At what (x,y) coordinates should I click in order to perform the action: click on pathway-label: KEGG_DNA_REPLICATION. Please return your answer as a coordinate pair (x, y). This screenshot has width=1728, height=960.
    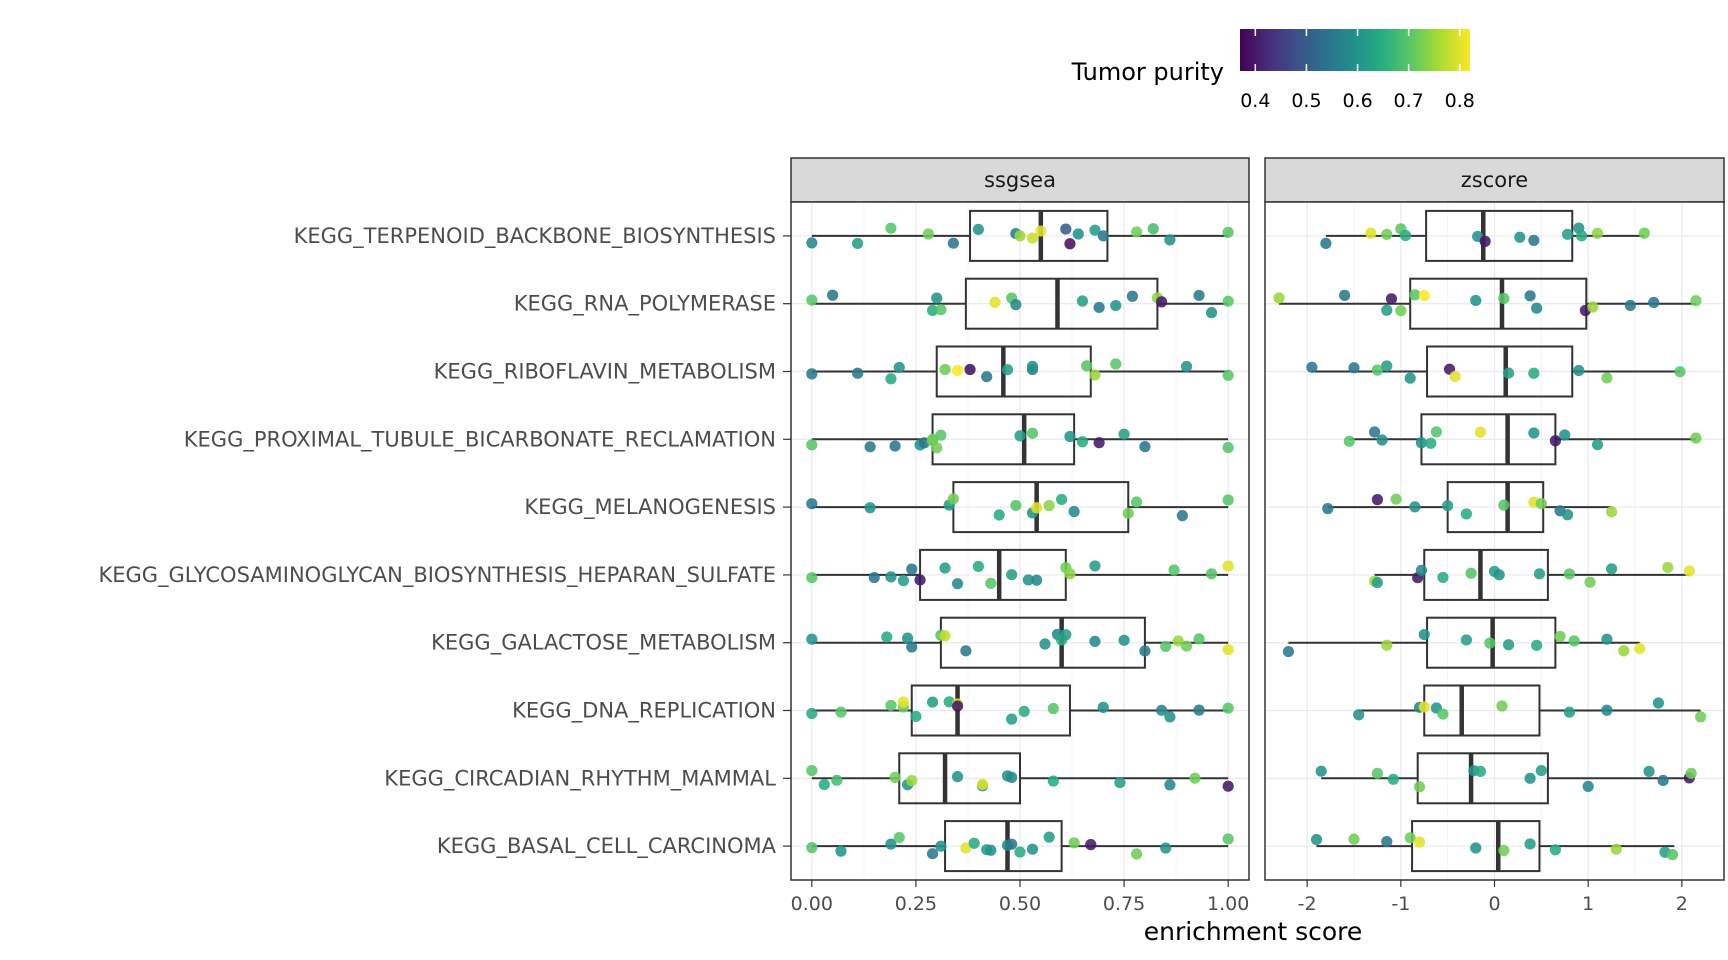
    Looking at the image, I should click on (644, 711).